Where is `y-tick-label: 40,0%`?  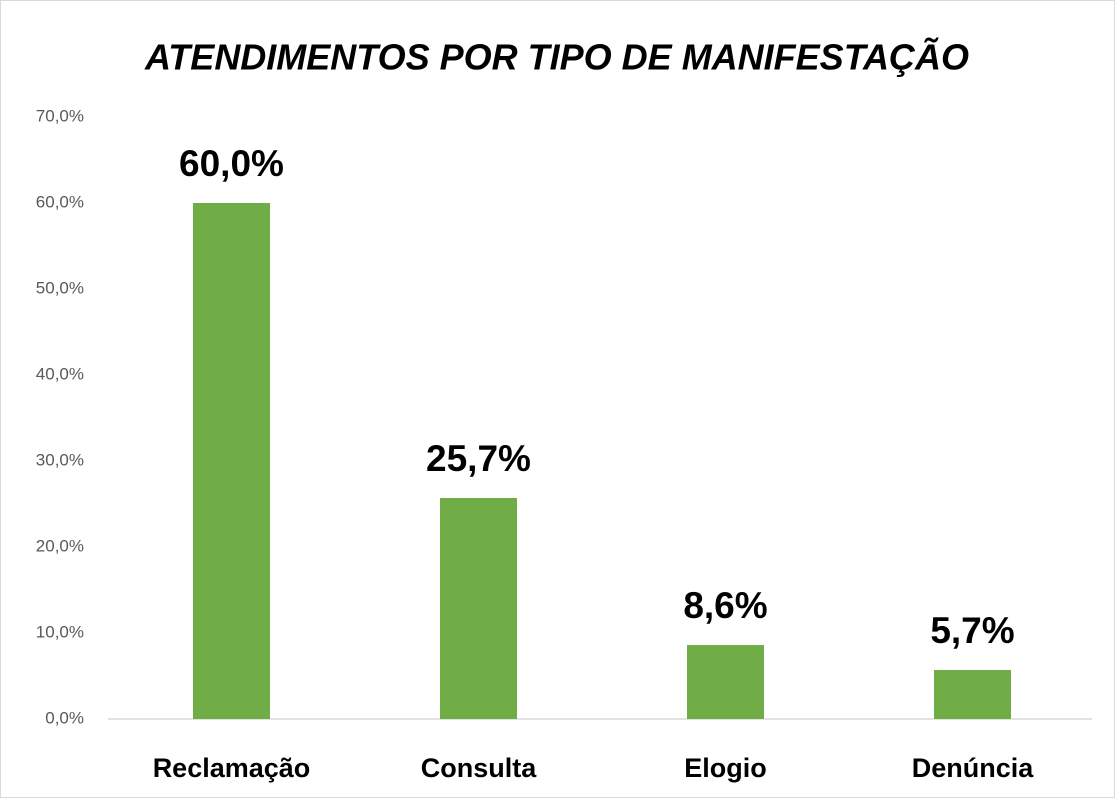
y-tick-label: 40,0% is located at coordinates (60, 373).